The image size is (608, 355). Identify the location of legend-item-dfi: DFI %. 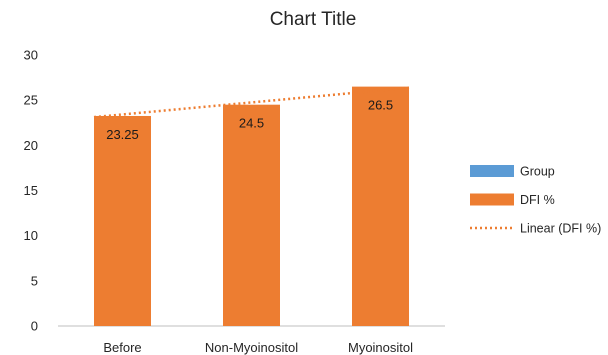
(512, 200).